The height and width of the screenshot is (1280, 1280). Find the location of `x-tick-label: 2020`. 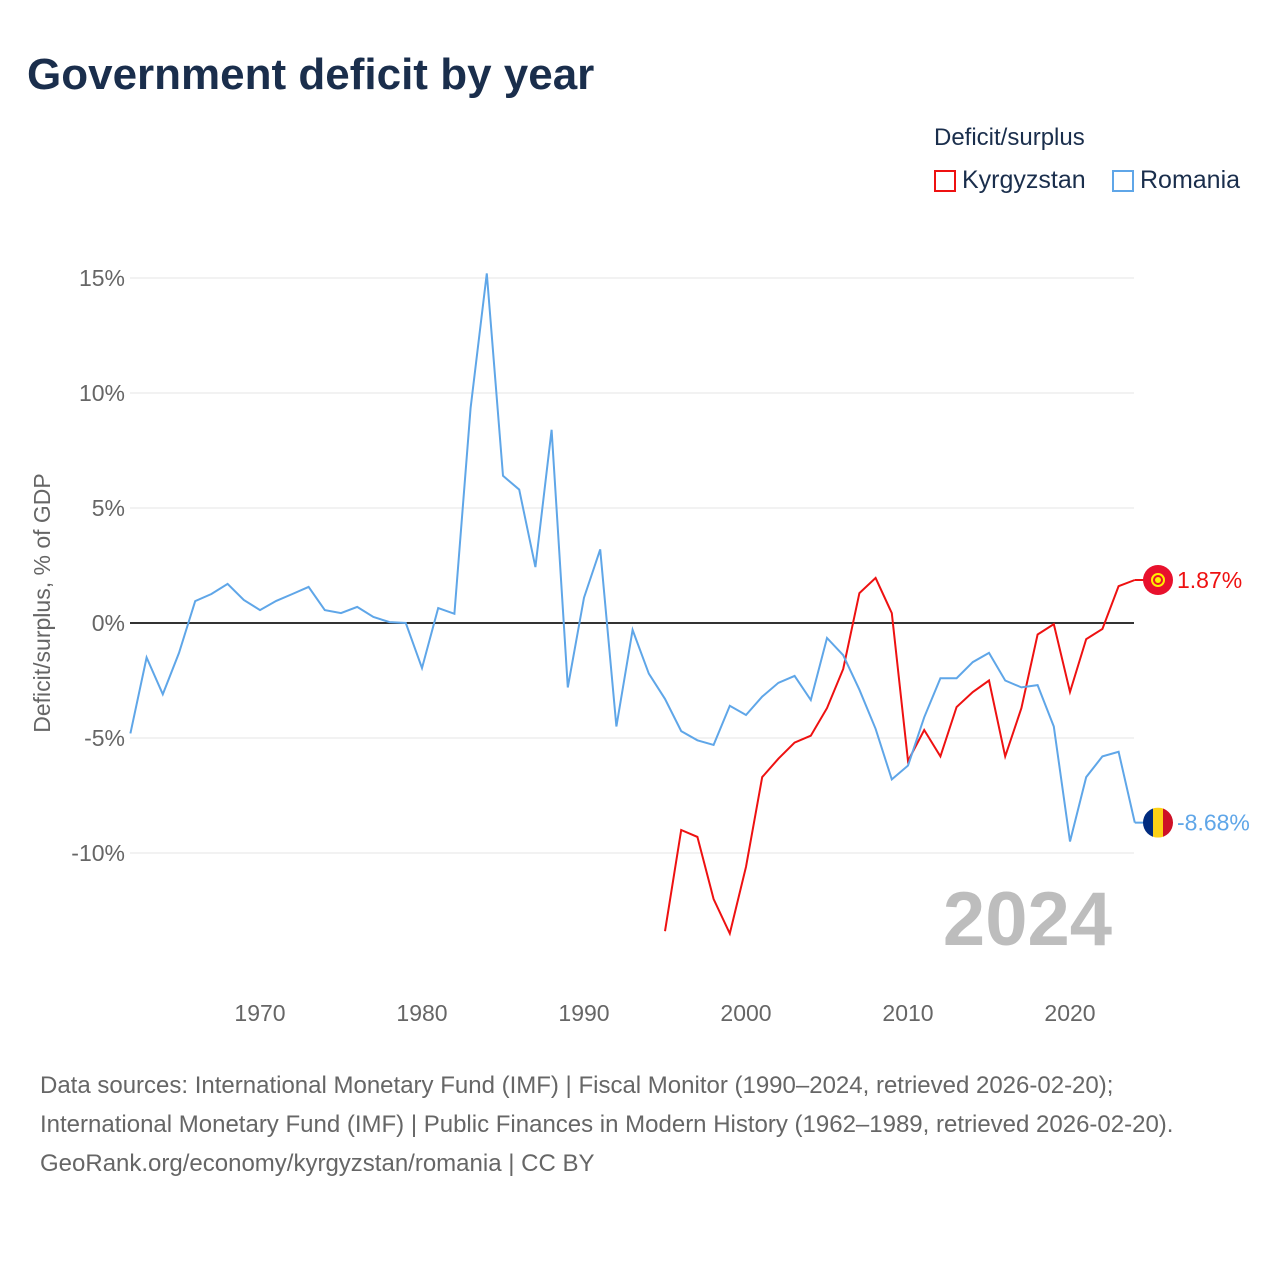

x-tick-label: 2020 is located at coordinates (1069, 1013).